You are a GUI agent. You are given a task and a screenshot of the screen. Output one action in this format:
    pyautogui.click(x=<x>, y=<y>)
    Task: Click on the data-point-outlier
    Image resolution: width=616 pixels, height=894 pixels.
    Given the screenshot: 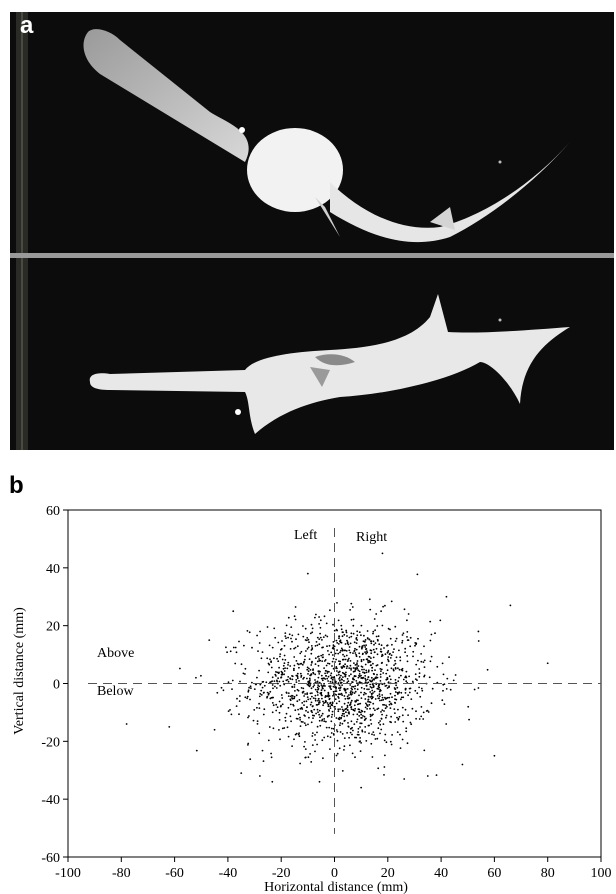 What is the action you would take?
    pyautogui.click(x=478, y=631)
    